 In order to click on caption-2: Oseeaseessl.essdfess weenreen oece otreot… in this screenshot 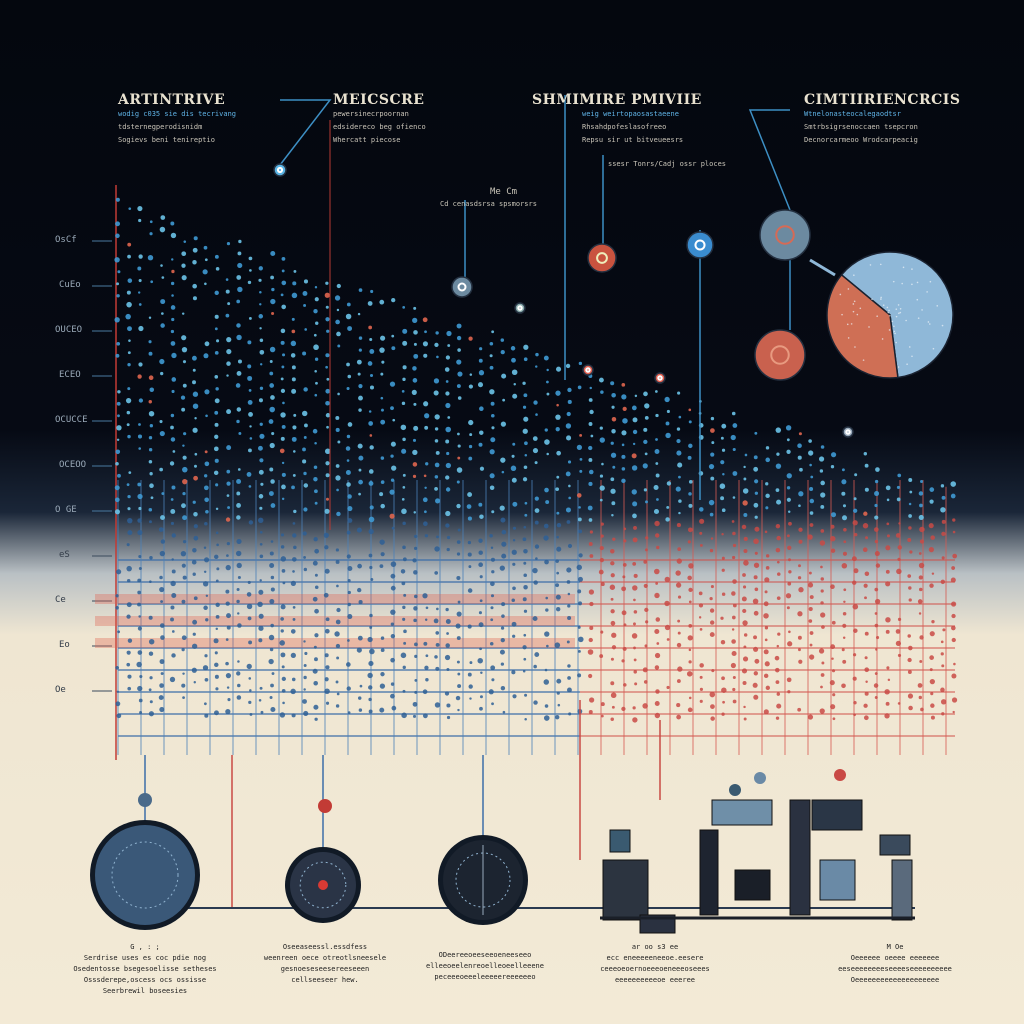, I will do `click(325, 964)`.